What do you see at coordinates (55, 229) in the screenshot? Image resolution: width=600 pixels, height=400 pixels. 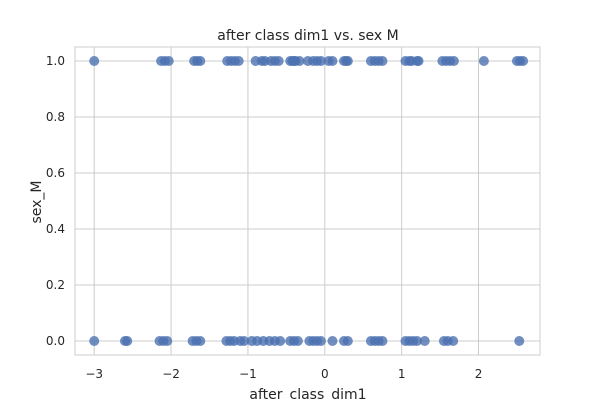 I see `y-tick-label: 0.4` at bounding box center [55, 229].